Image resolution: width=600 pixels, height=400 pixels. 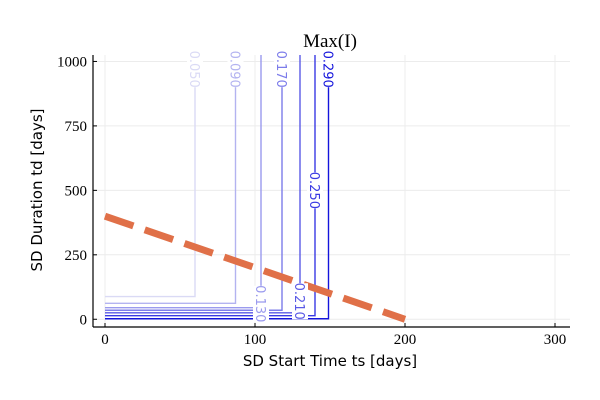 What do you see at coordinates (84, 320) in the screenshot?
I see `y-tick-label: 0` at bounding box center [84, 320].